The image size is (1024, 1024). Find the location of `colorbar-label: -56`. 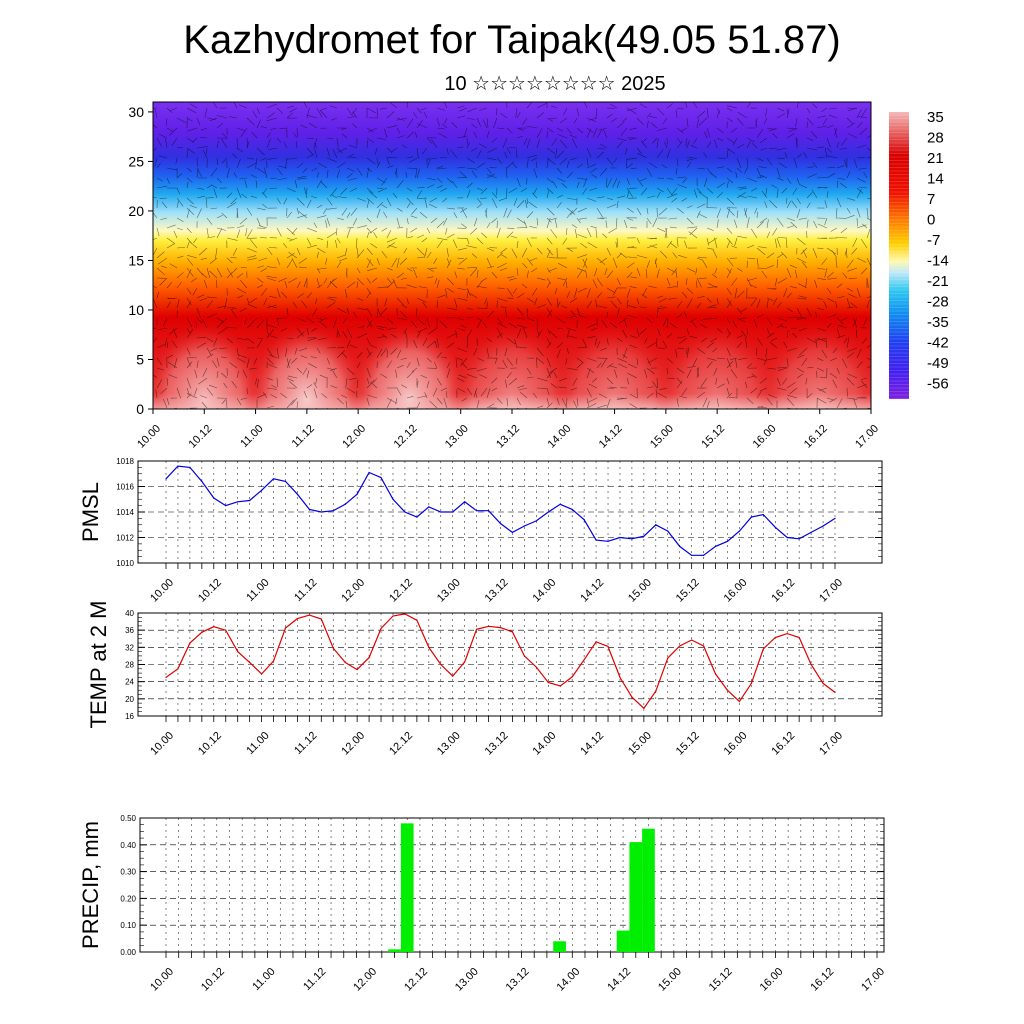

colorbar-label: -56 is located at coordinates (938, 384).